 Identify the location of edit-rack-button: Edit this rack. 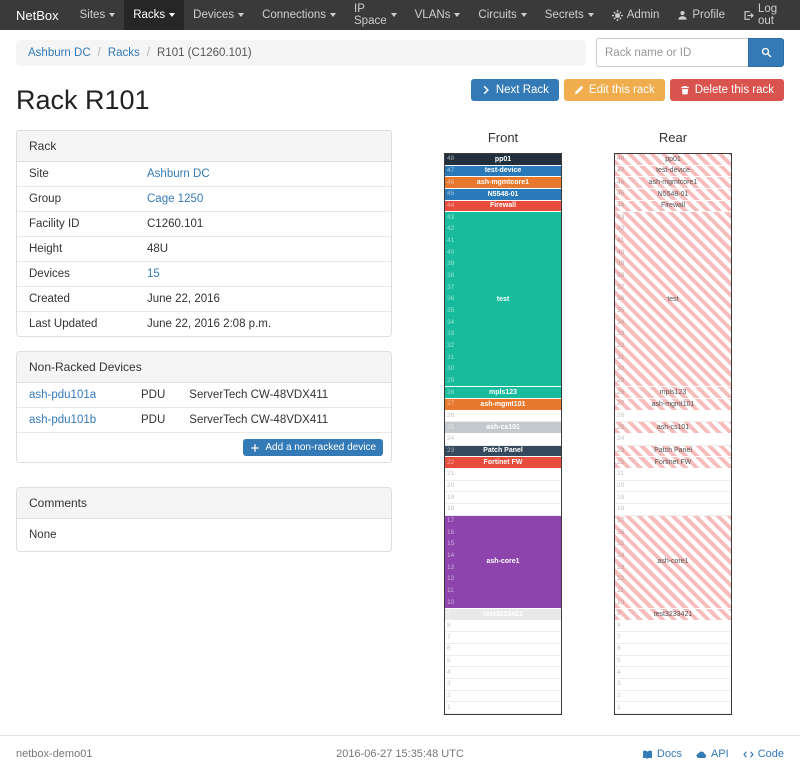
(614, 90).